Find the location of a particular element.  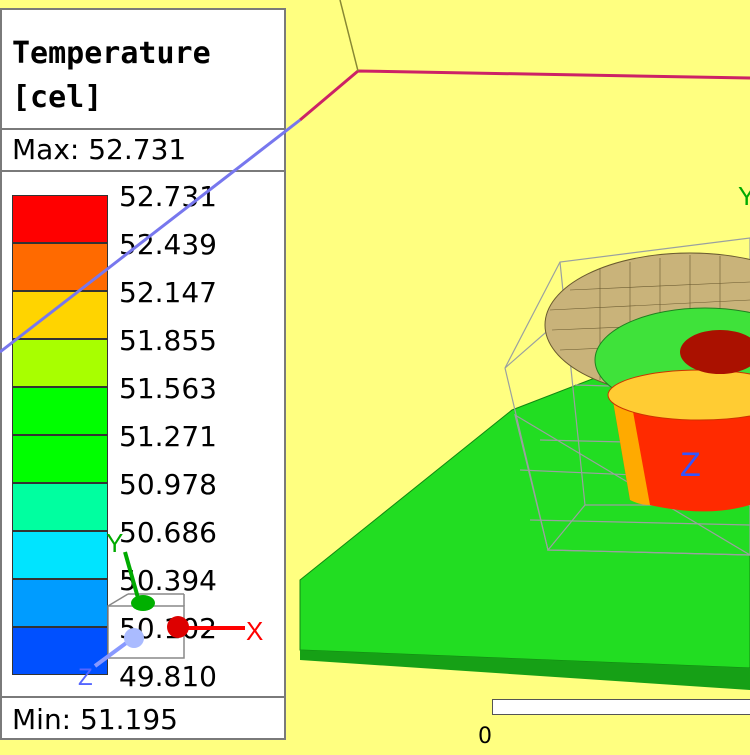

color-scale-tick-label: 50.978 is located at coordinates (168, 484).